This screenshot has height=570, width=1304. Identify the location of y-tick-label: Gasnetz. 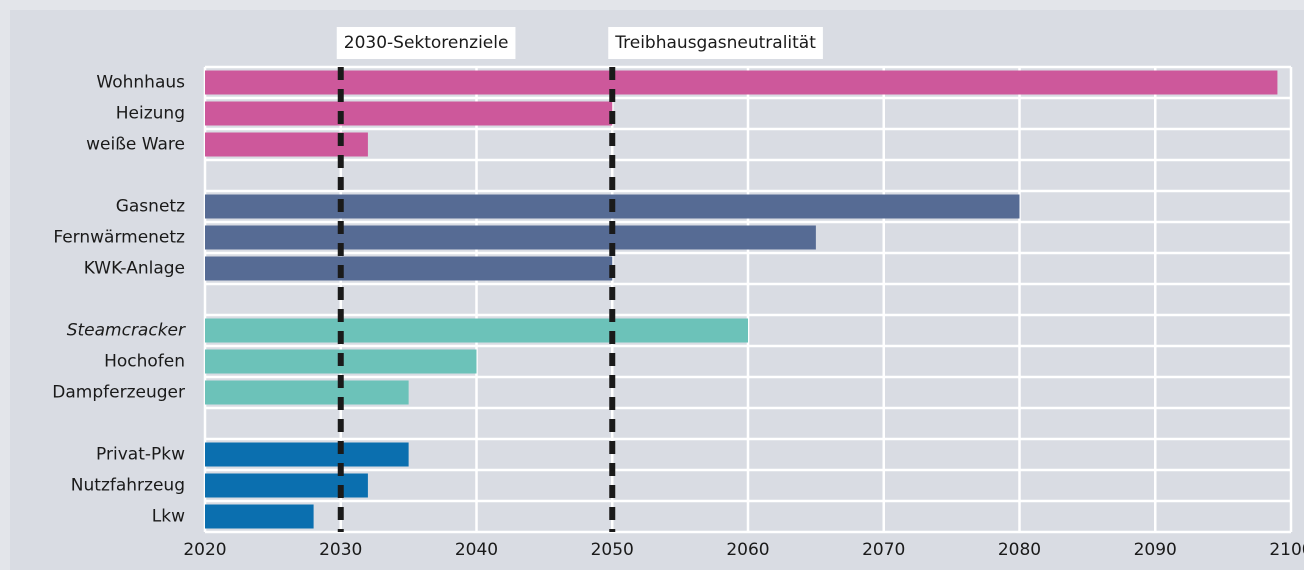
(150, 207).